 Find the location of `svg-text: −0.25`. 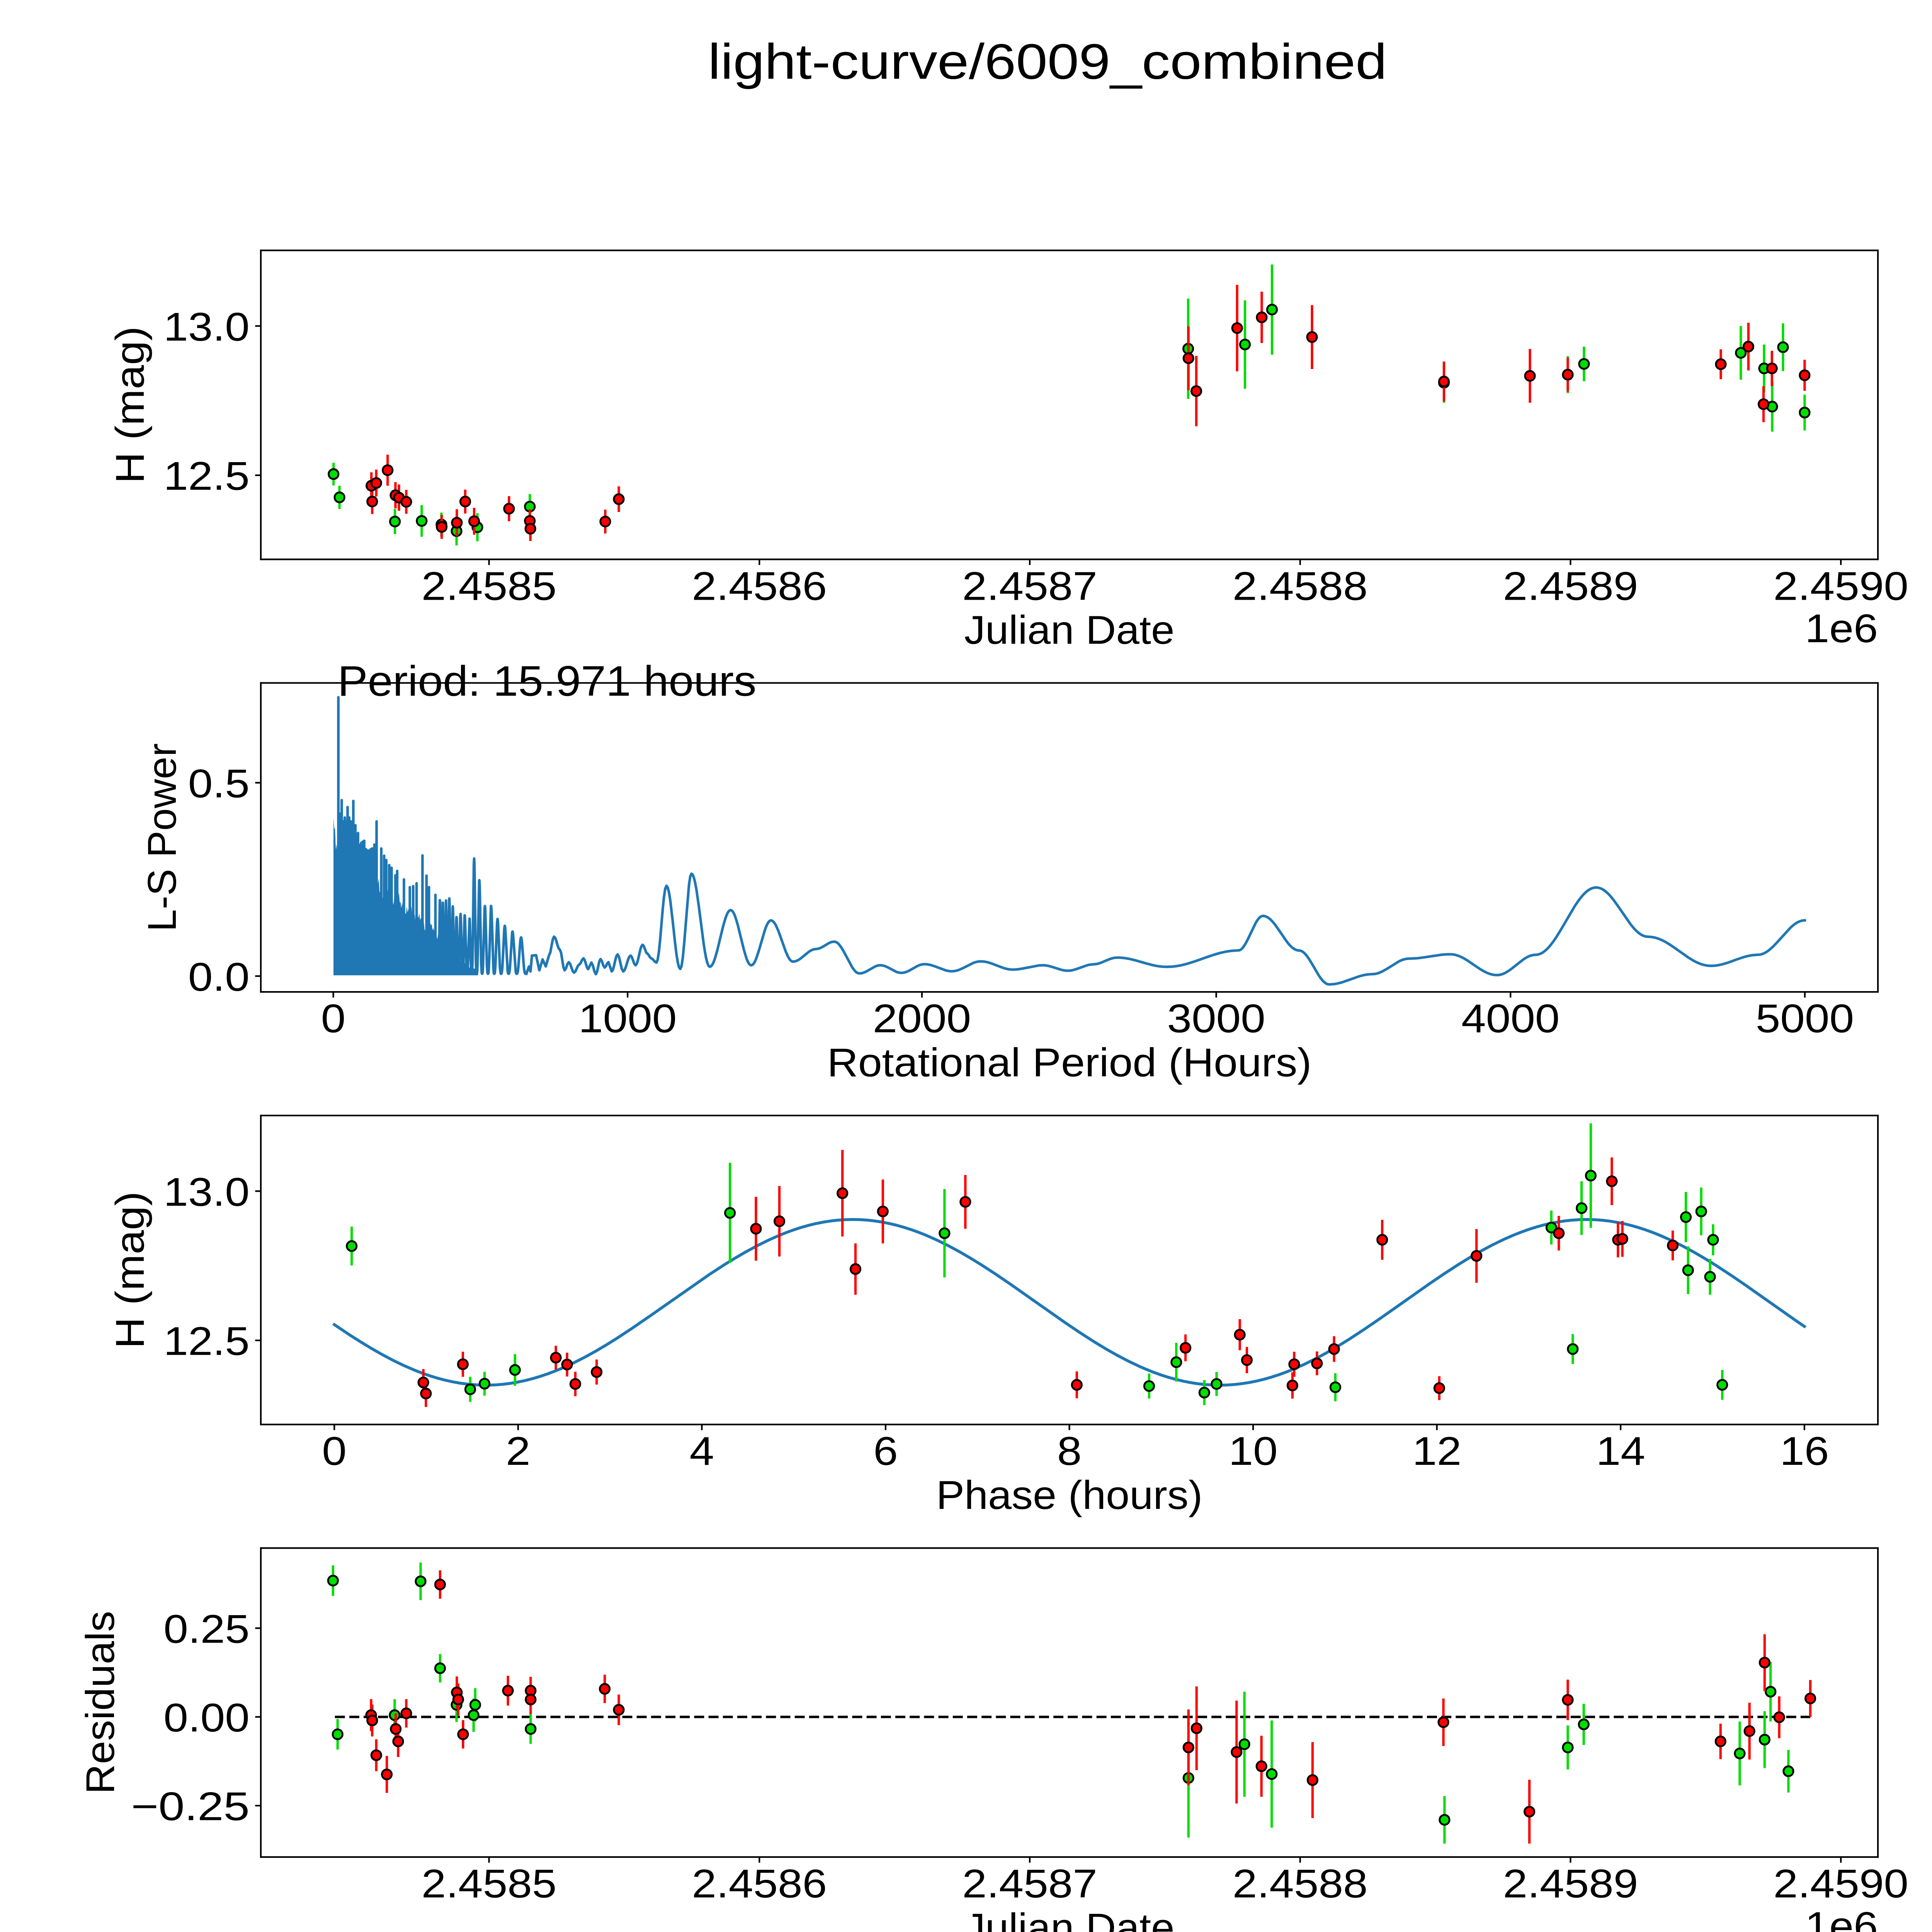

svg-text: −0.25 is located at coordinates (190, 1807).